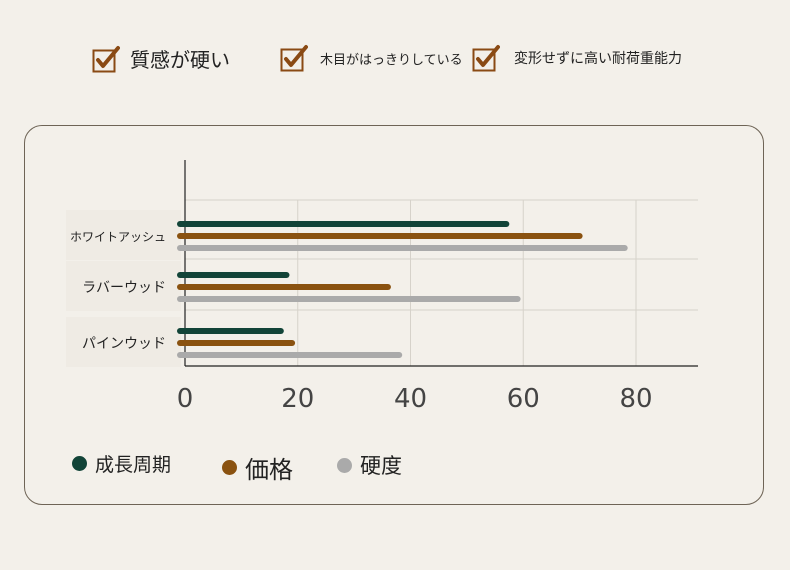 The image size is (790, 570). What do you see at coordinates (523, 399) in the screenshot?
I see `x-tick-label: 60` at bounding box center [523, 399].